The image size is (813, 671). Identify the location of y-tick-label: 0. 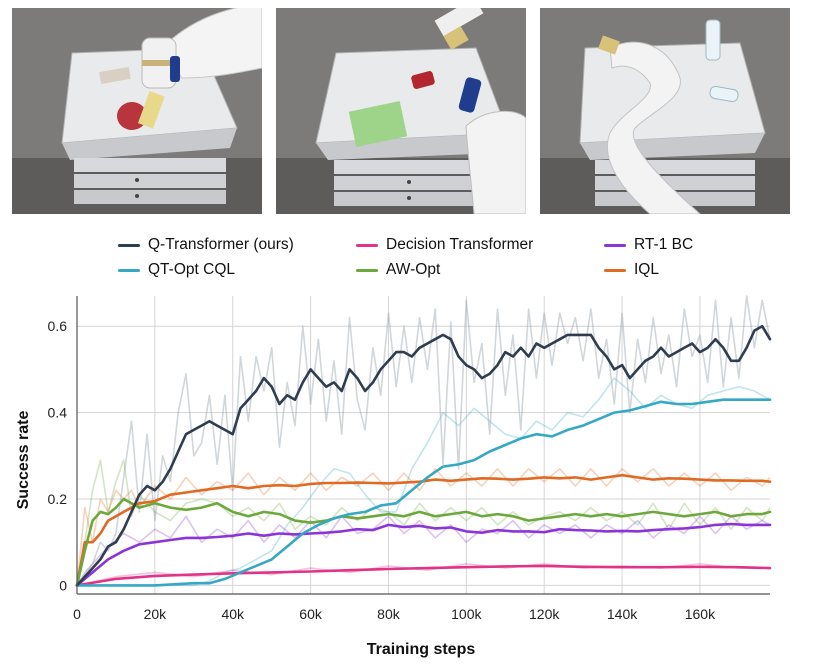
(63, 585).